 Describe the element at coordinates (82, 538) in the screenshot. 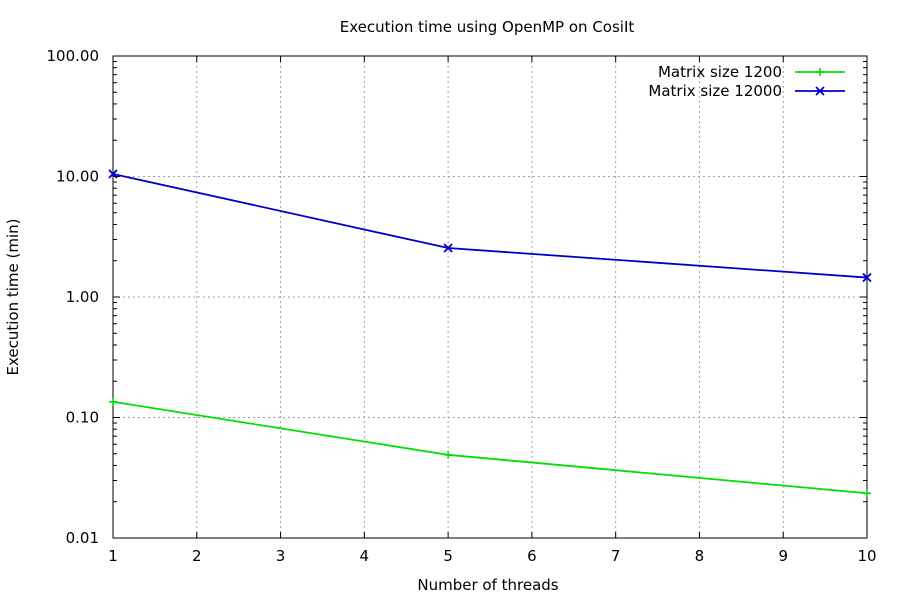

I see `y-tick-label: 0.01` at that location.